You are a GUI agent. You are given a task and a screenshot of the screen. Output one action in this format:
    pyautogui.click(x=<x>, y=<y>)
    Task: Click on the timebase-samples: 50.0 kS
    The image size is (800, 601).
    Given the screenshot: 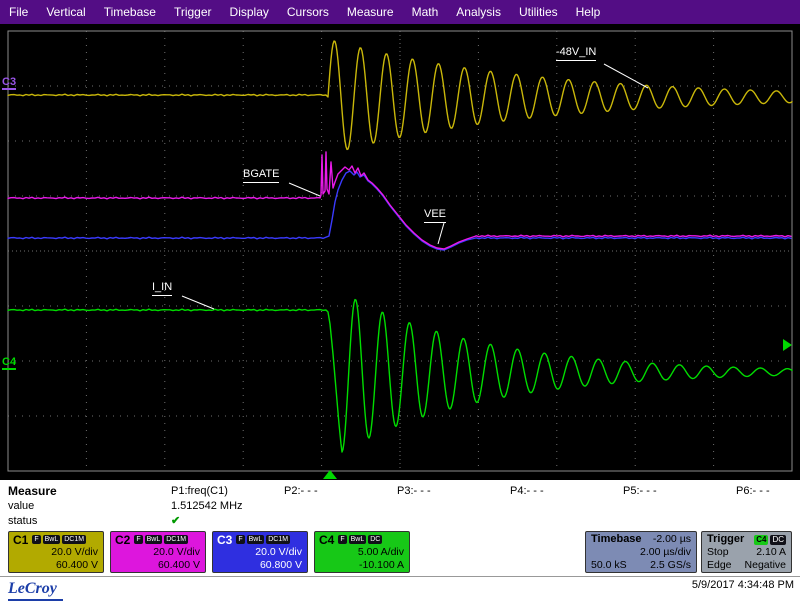 What is the action you would take?
    pyautogui.click(x=609, y=565)
    